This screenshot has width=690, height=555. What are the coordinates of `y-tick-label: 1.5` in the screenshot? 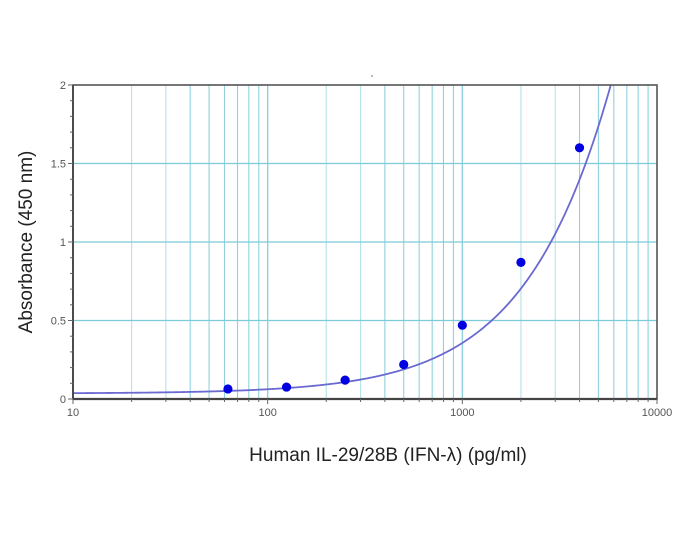 It's located at (58, 165).